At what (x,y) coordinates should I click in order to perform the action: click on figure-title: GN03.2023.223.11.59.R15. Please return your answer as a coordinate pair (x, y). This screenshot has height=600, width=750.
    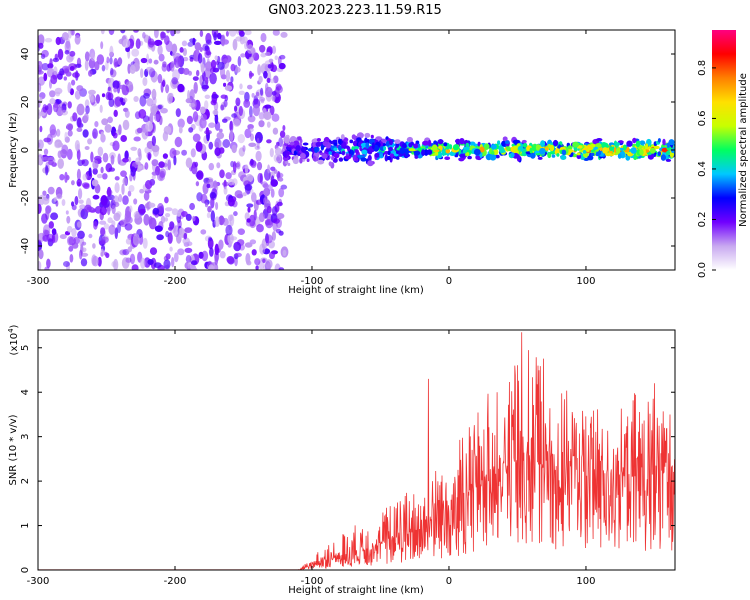
    Looking at the image, I should click on (355, 10).